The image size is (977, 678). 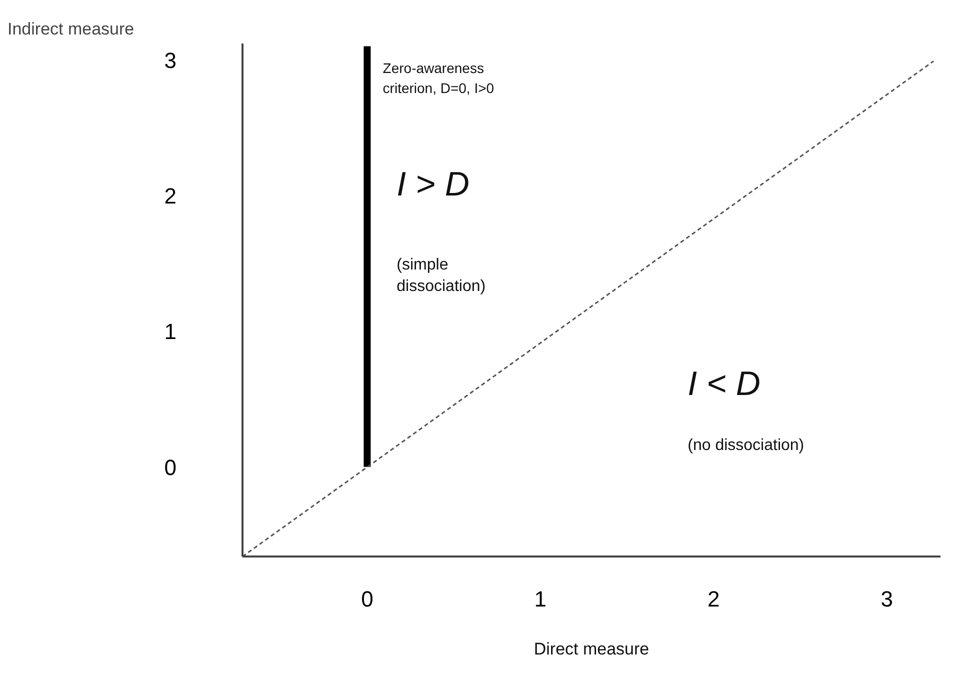 What do you see at coordinates (724, 384) in the screenshot?
I see `annotation: I < D` at bounding box center [724, 384].